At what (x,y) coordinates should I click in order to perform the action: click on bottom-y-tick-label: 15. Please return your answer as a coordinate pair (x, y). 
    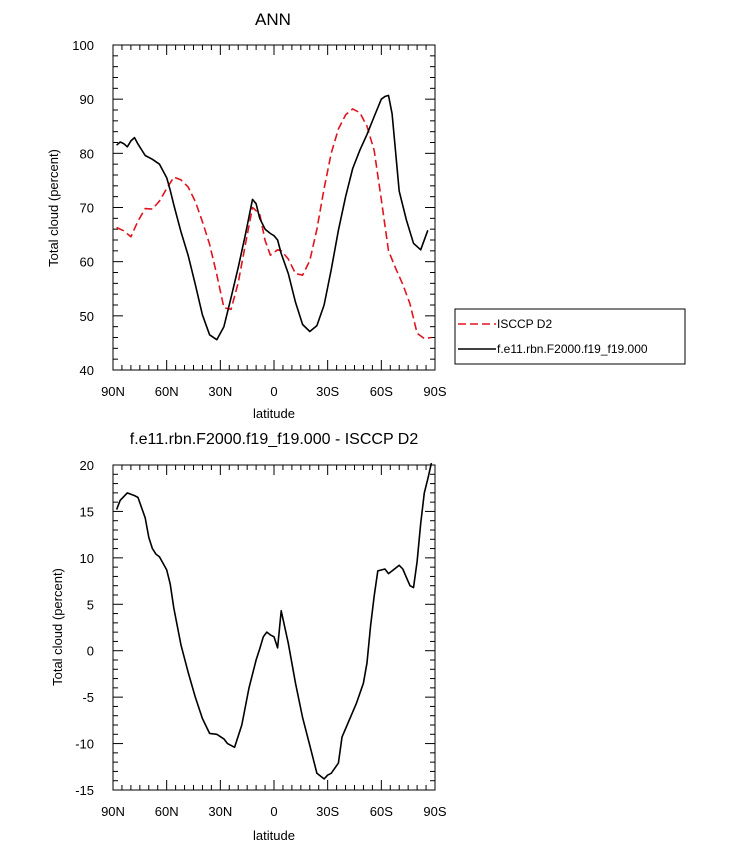
    Looking at the image, I should click on (87, 511).